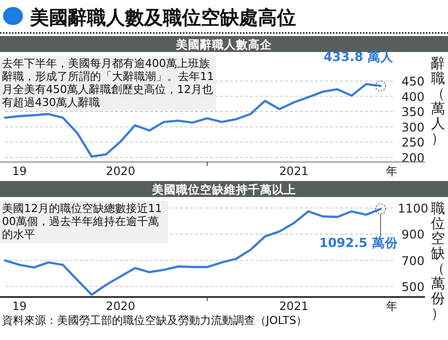  Describe the element at coordinates (438, 101) in the screenshot. I see `y-axis-title: 辭職（萬人）` at that location.